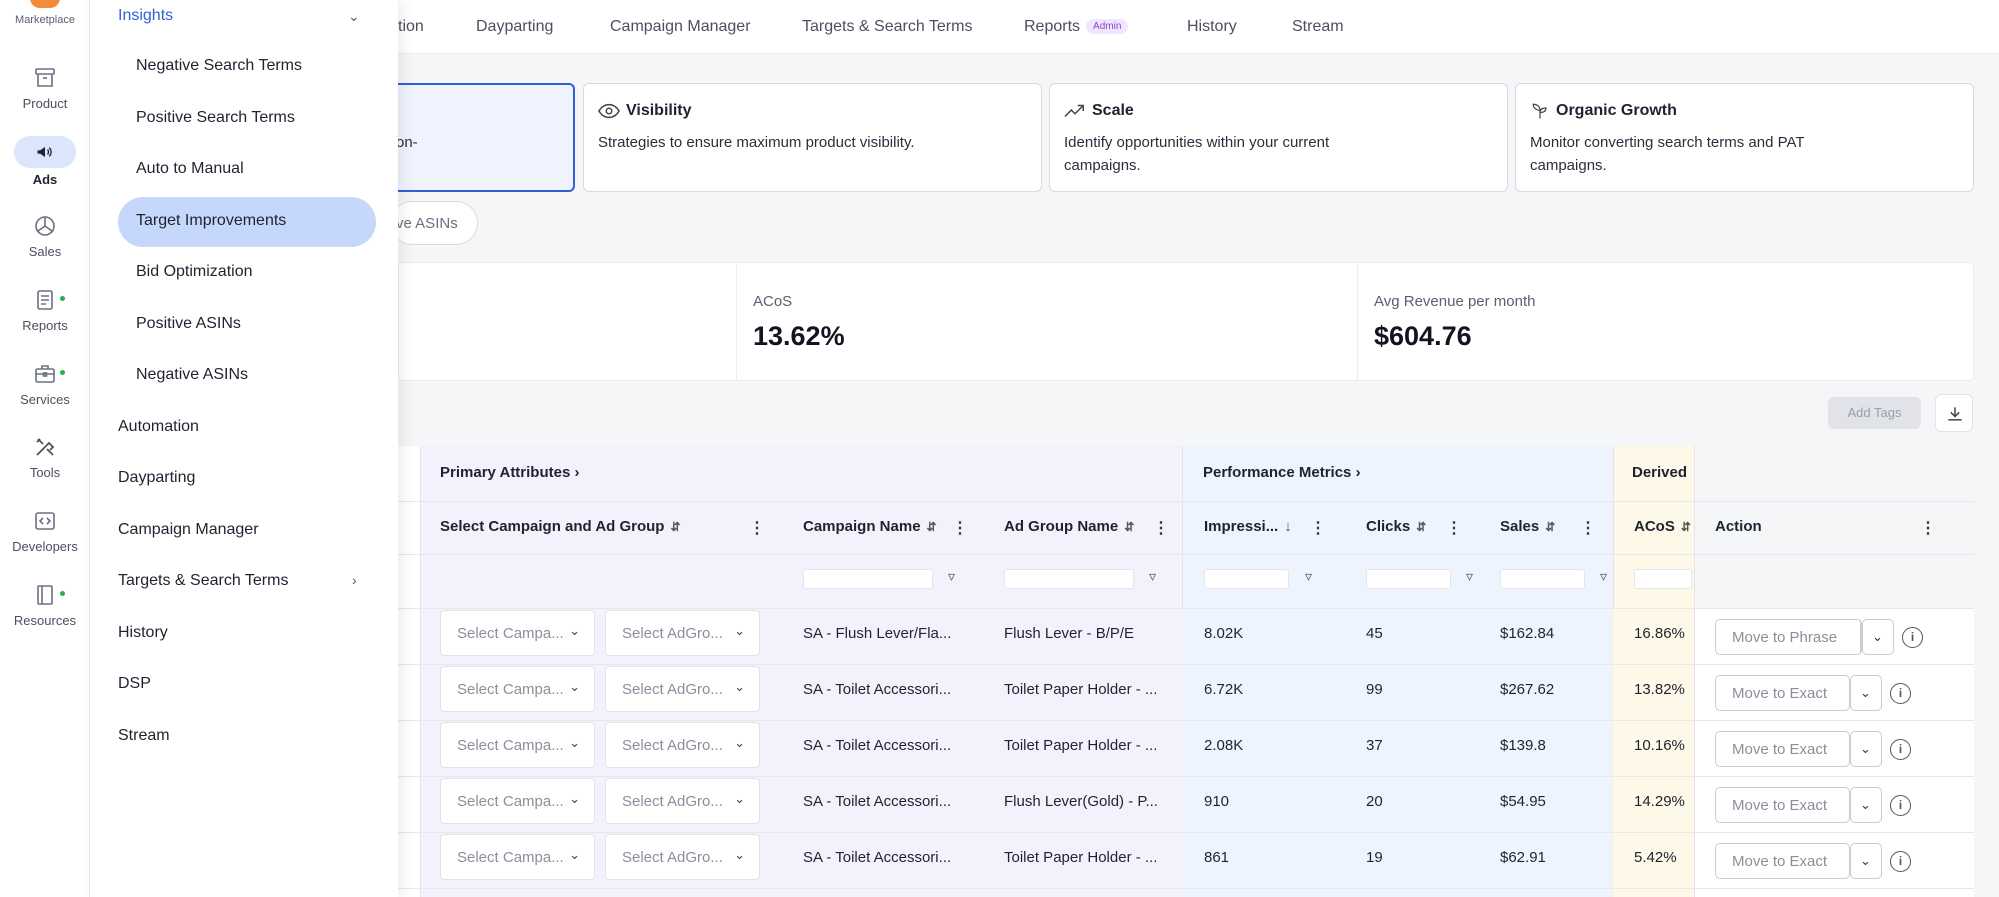 This screenshot has width=1999, height=897. Describe the element at coordinates (515, 26) in the screenshot. I see `tab-dayparting: Dayparting` at that location.